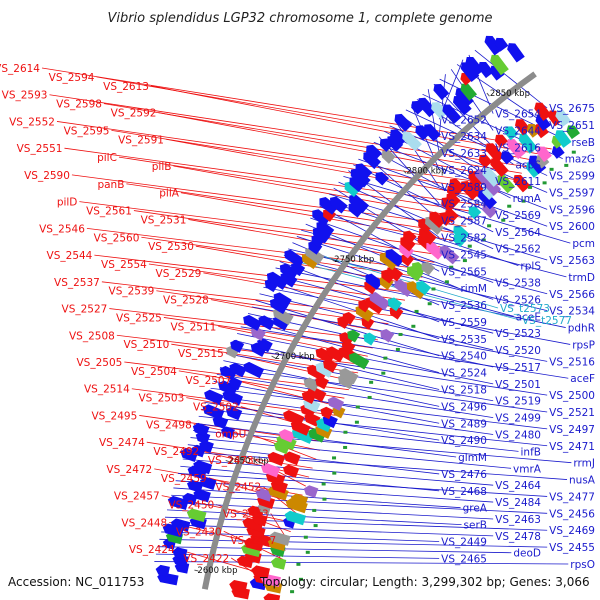  Describe the element at coordinates (572, 227) in the screenshot. I see `gene-label-vs-2600: VS_2600` at that location.